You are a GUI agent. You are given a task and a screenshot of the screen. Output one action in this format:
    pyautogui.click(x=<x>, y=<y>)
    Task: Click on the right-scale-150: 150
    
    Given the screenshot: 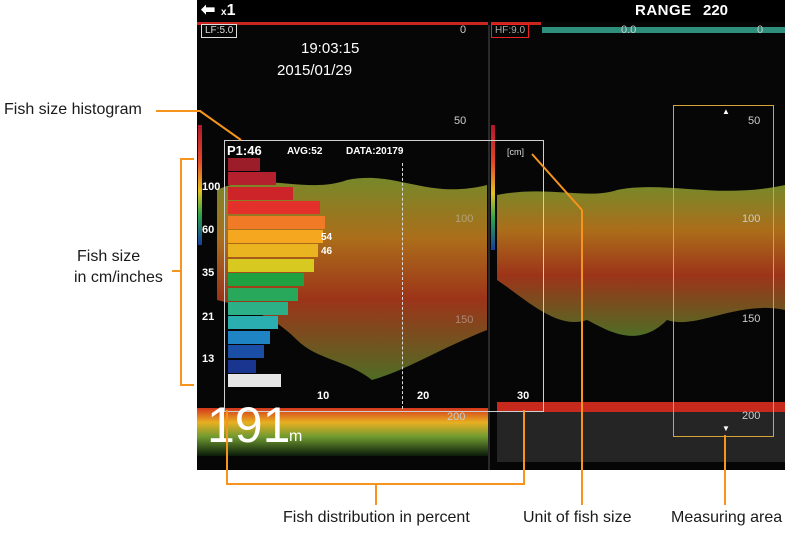 What is the action you would take?
    pyautogui.click(x=751, y=319)
    